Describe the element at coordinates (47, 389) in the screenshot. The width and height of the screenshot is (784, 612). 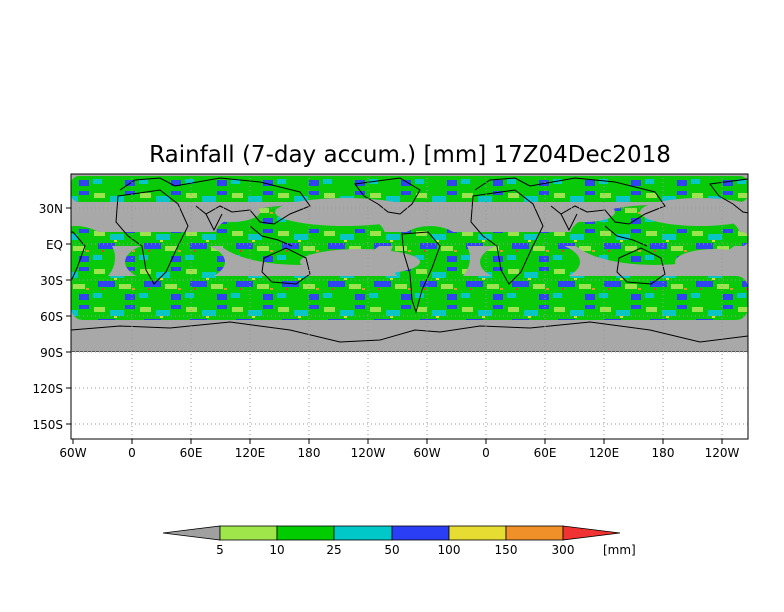
I see `y-tick-label: 120S` at that location.